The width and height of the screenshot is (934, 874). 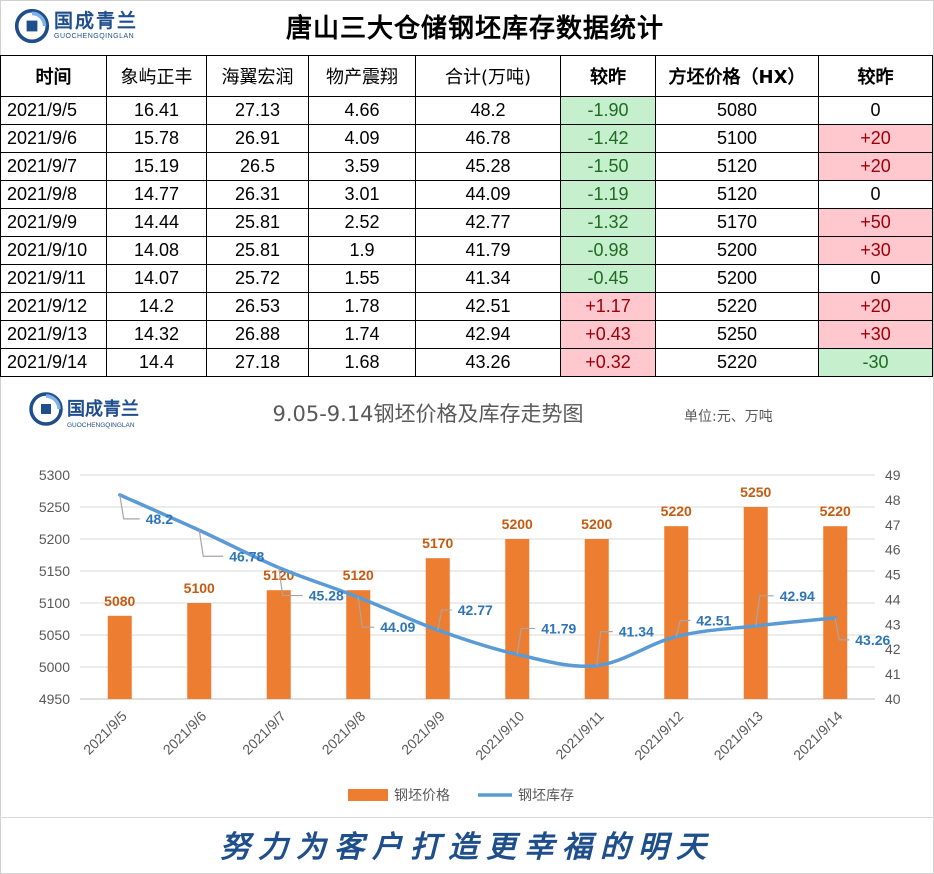 I want to click on table-cell-price: 5200, so click(x=737, y=278).